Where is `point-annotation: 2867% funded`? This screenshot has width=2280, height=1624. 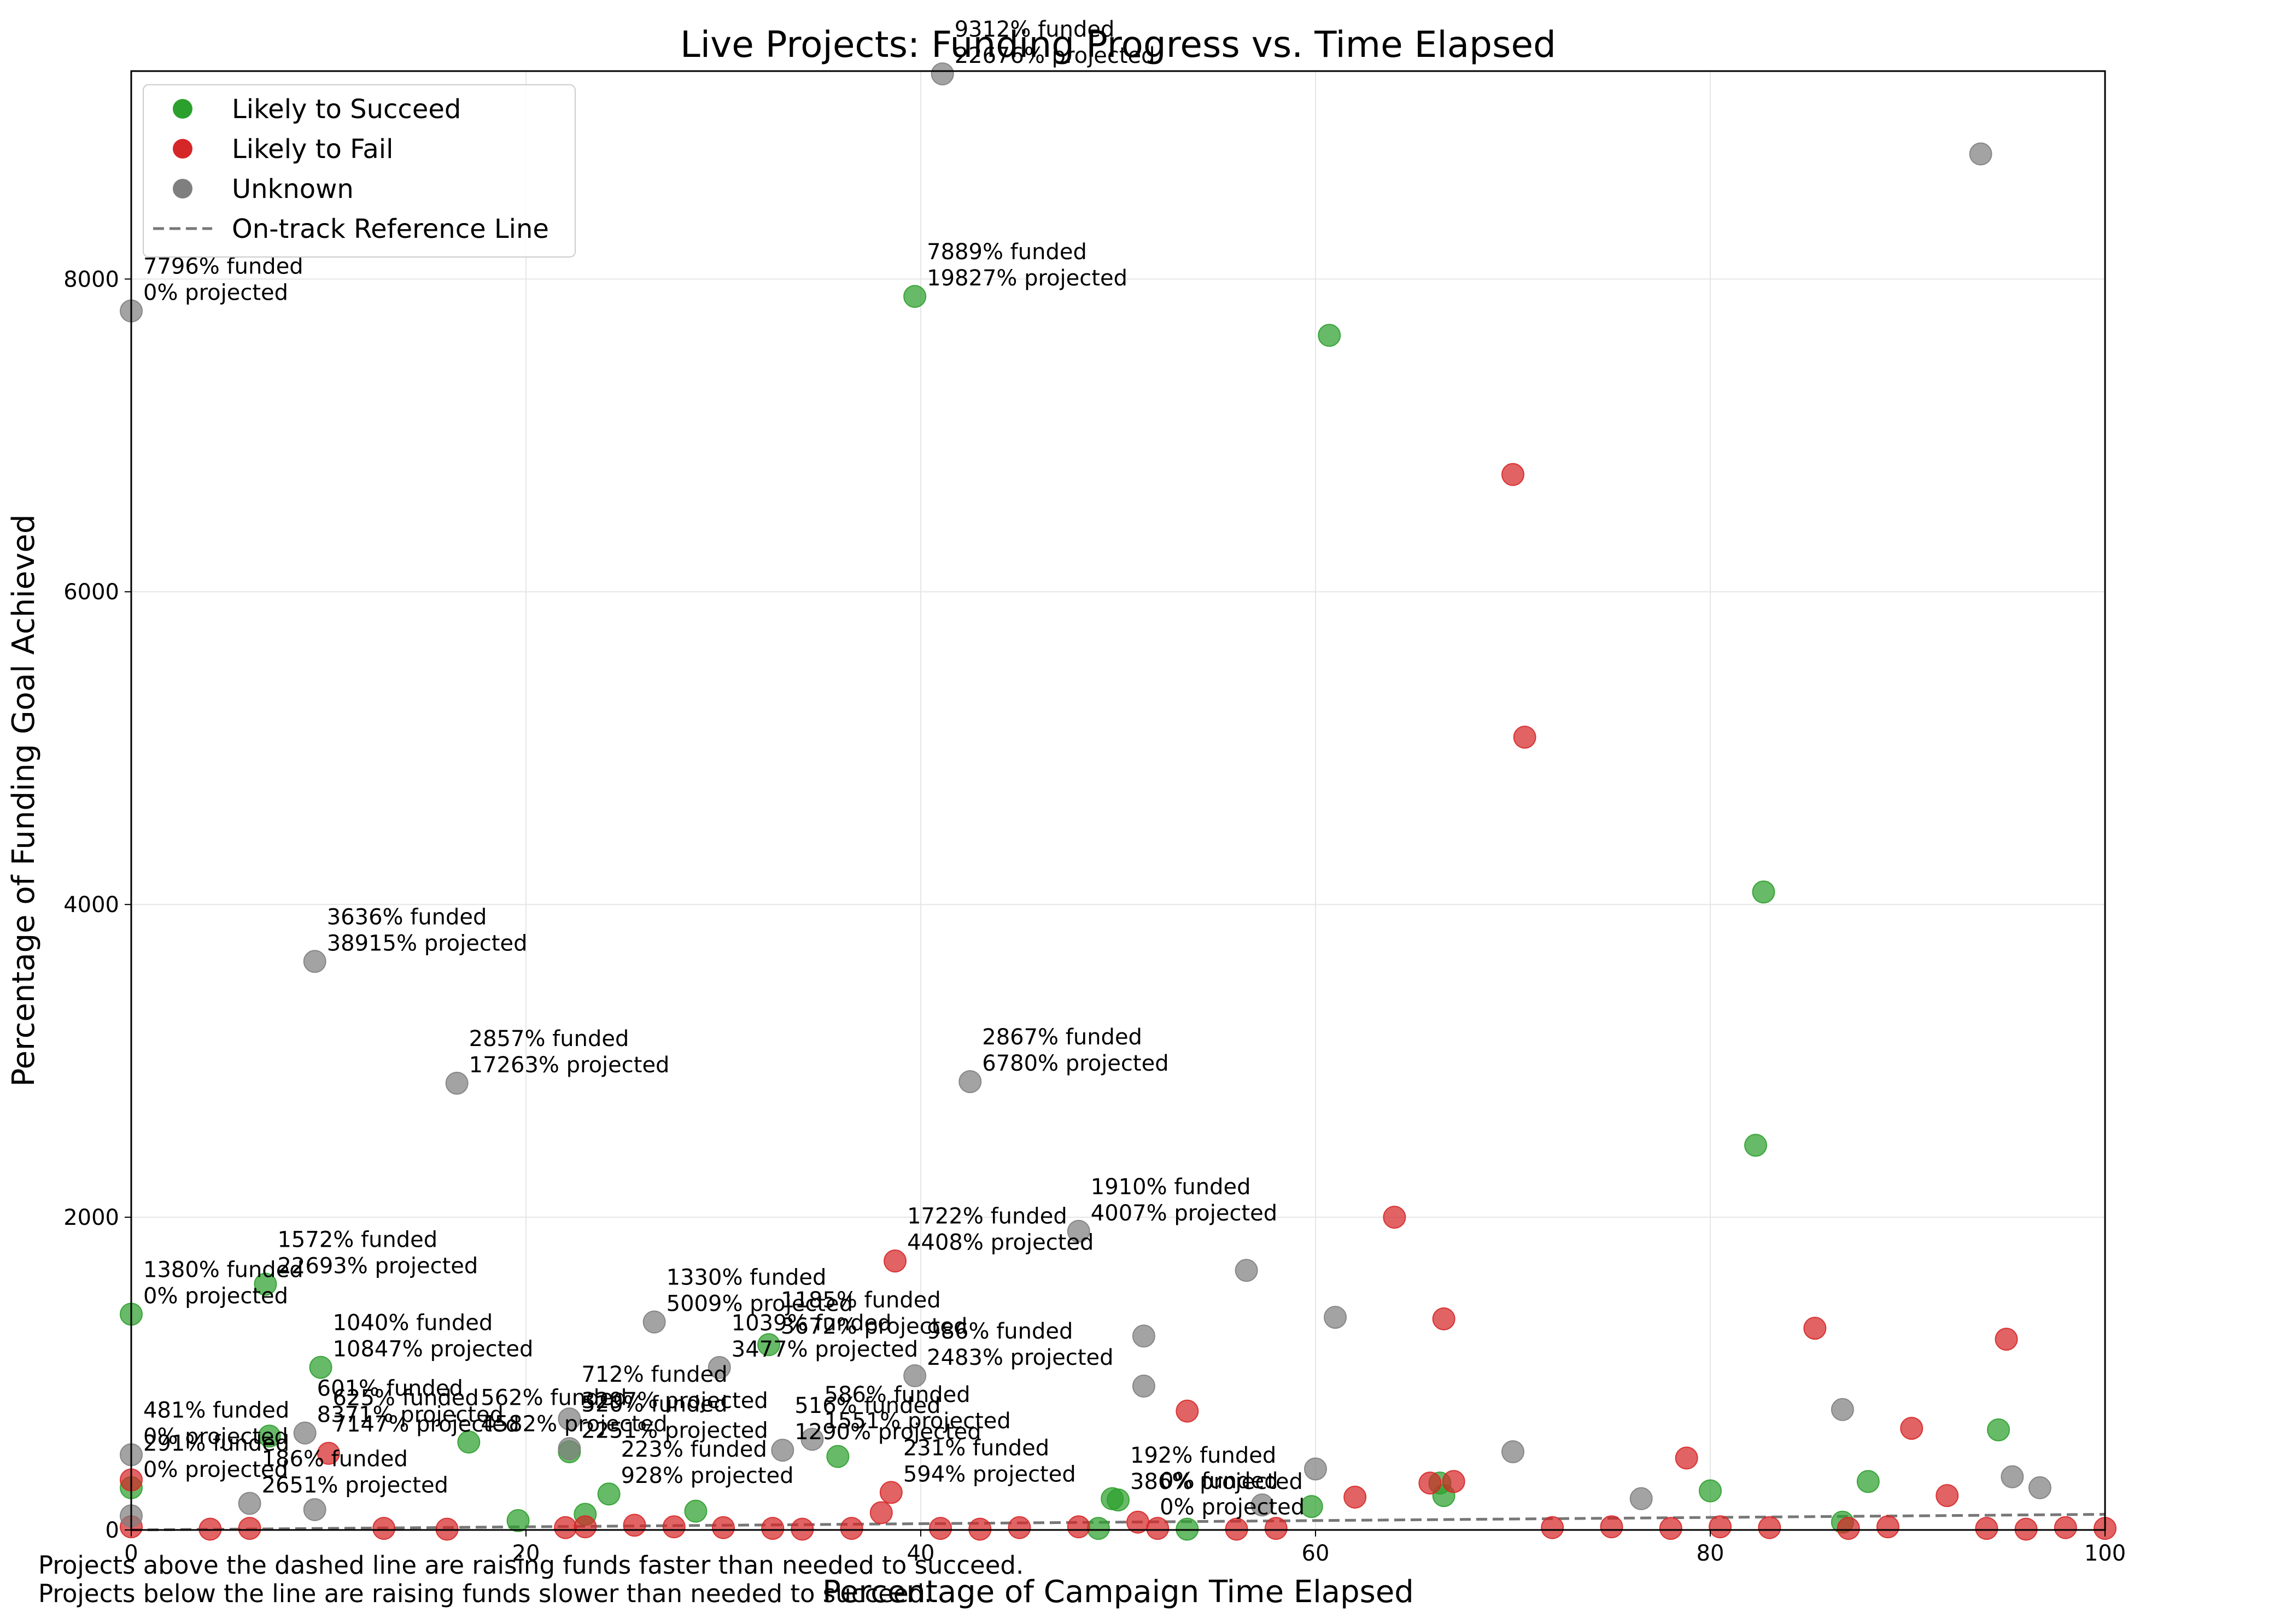
point-annotation: 2867% funded is located at coordinates (1062, 1037).